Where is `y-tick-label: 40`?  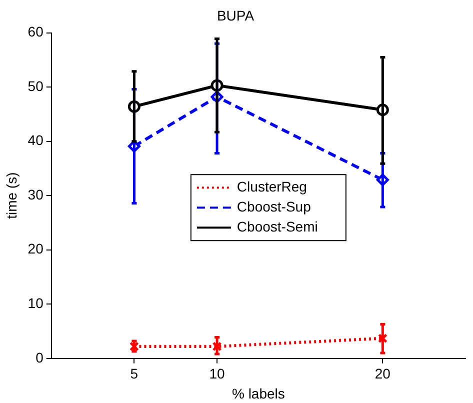
y-tick-label: 40 is located at coordinates (36, 140).